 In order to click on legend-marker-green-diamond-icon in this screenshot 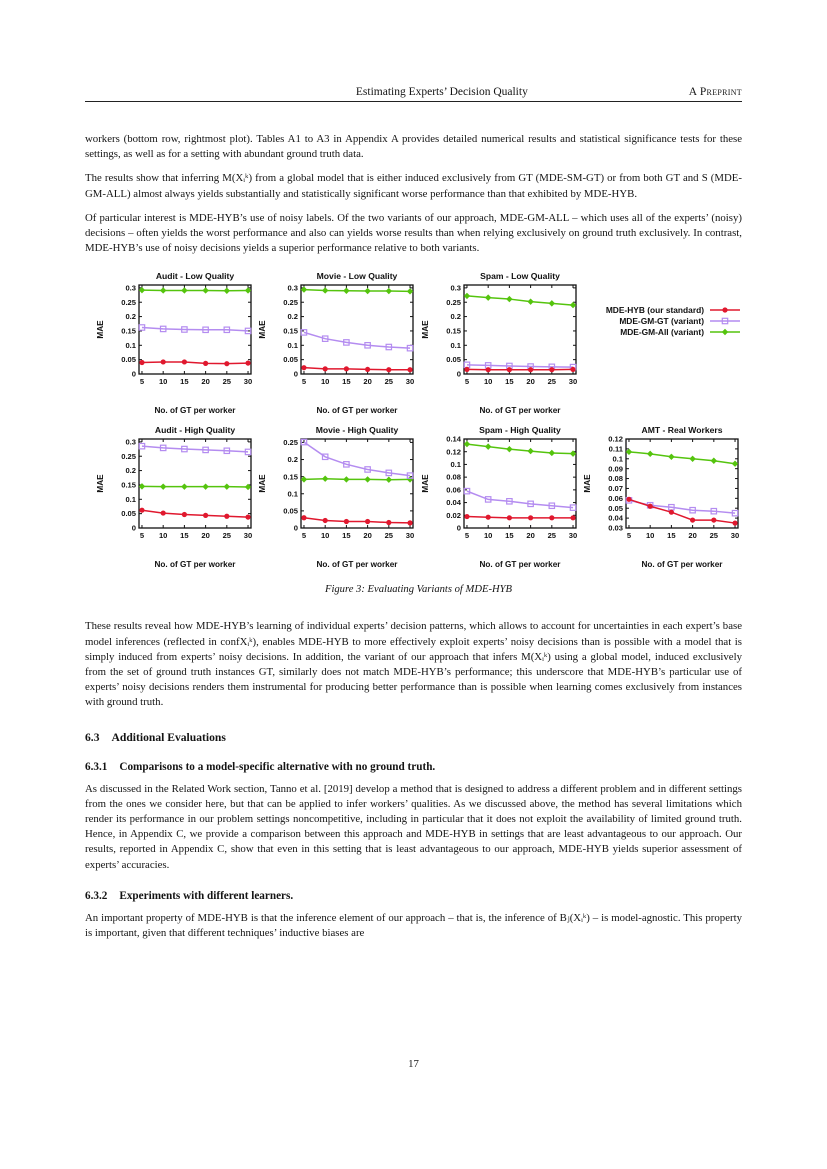, I will do `click(725, 332)`.